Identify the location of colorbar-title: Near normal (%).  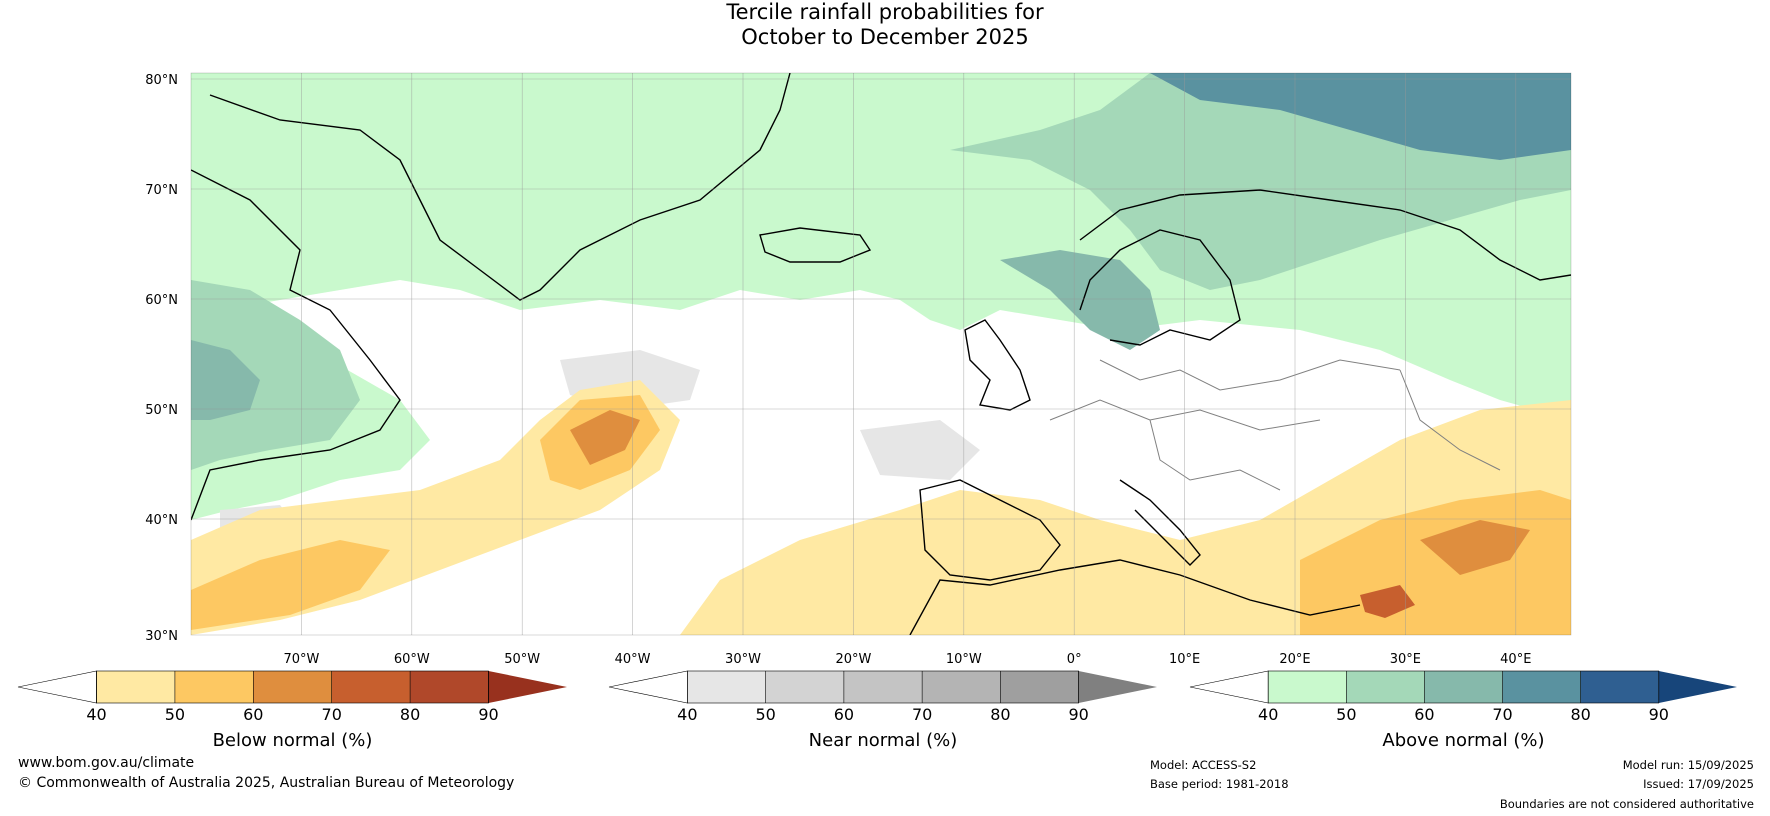
(883, 740).